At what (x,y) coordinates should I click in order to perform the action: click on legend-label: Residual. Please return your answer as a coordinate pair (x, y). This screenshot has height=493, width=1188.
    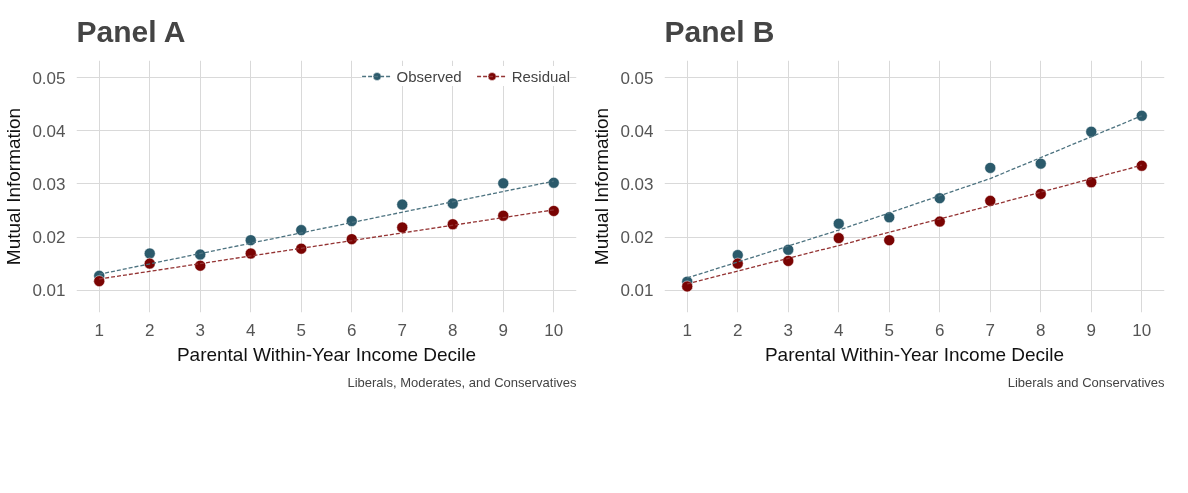
    Looking at the image, I should click on (540, 76).